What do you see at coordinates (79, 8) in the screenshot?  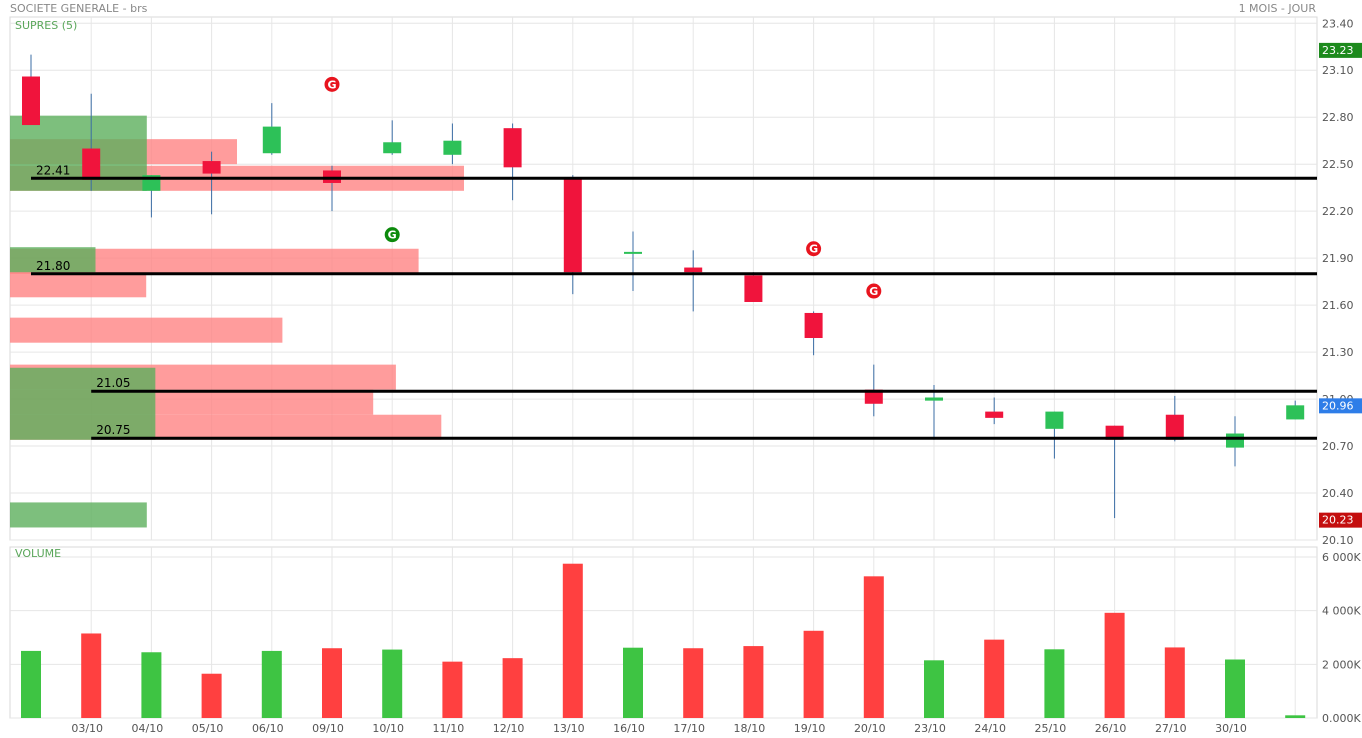 I see `chart-title: SOCIETE GENERALE - brs` at bounding box center [79, 8].